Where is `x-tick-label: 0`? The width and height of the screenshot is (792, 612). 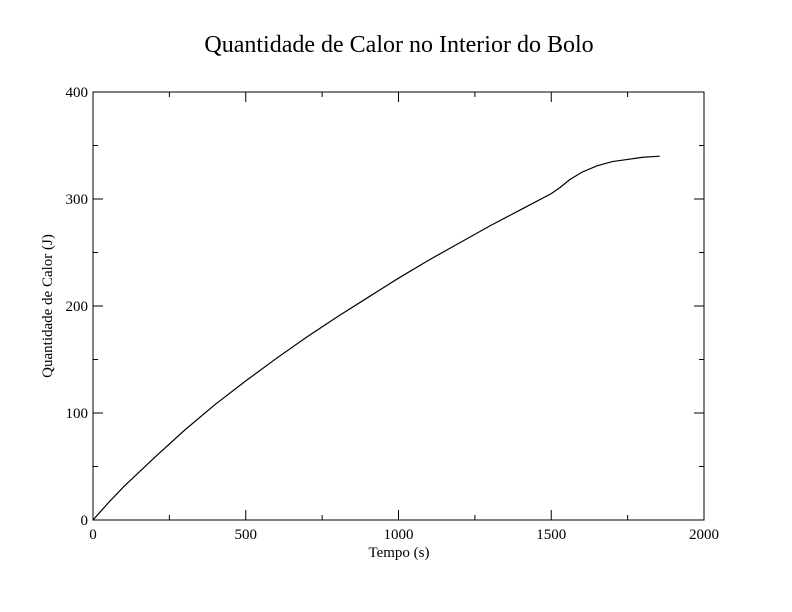
x-tick-label: 0 is located at coordinates (93, 535).